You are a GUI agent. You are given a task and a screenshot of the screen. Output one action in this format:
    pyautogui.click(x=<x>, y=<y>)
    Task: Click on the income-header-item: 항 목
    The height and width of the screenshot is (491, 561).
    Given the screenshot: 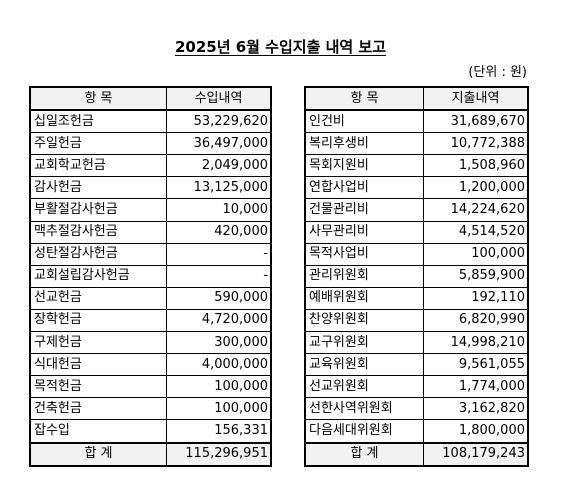 What is the action you would take?
    pyautogui.click(x=98, y=99)
    